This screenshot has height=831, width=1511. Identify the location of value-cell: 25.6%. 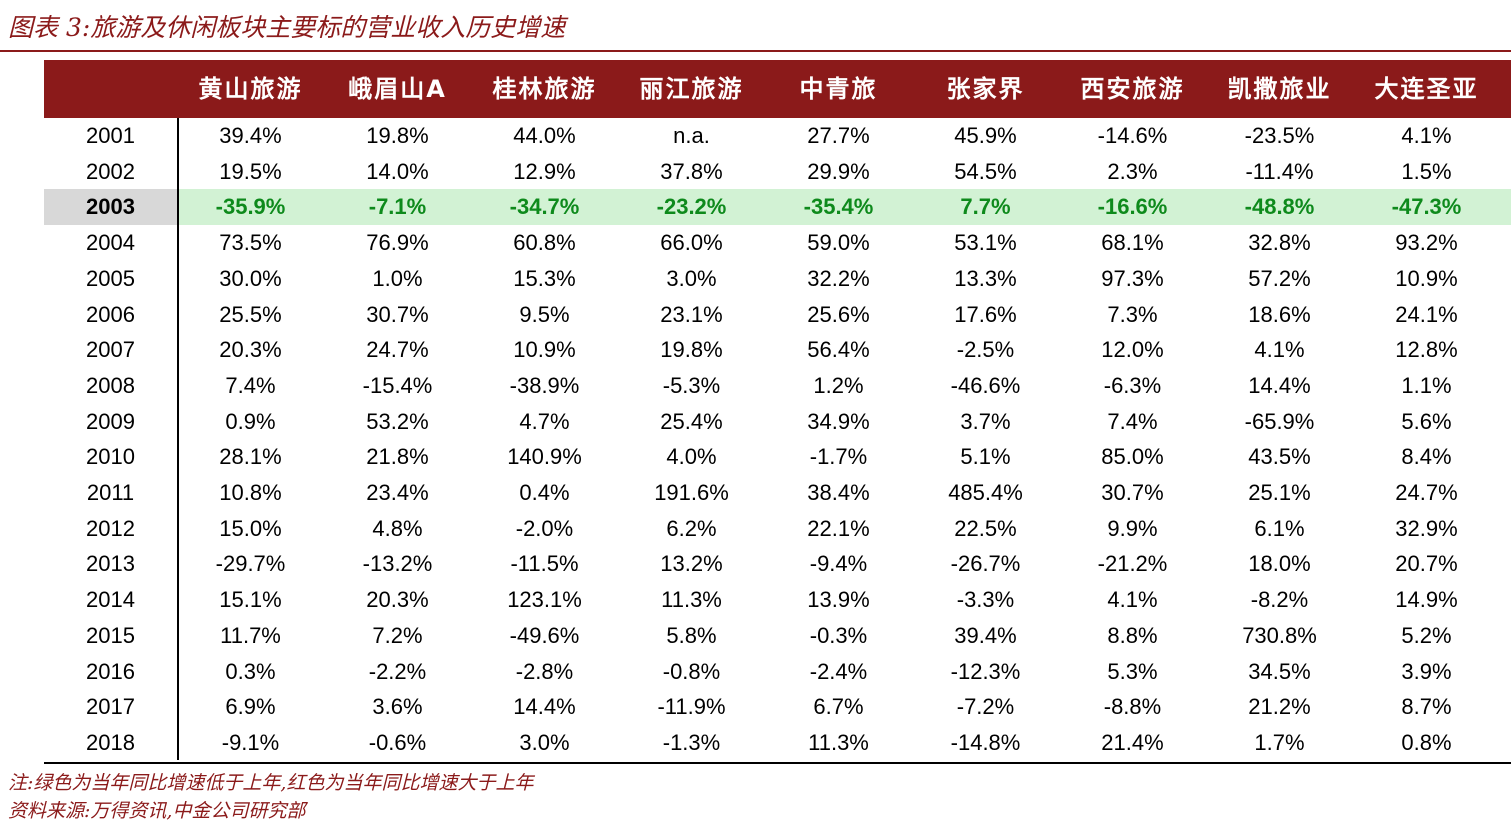
(838, 314).